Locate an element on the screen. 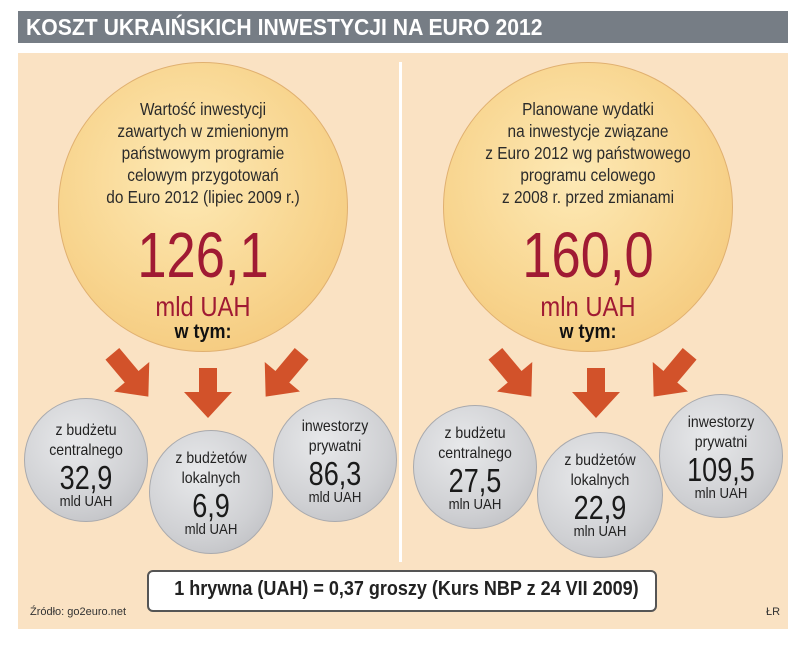  total-unit-left: mld UAH is located at coordinates (203, 306).